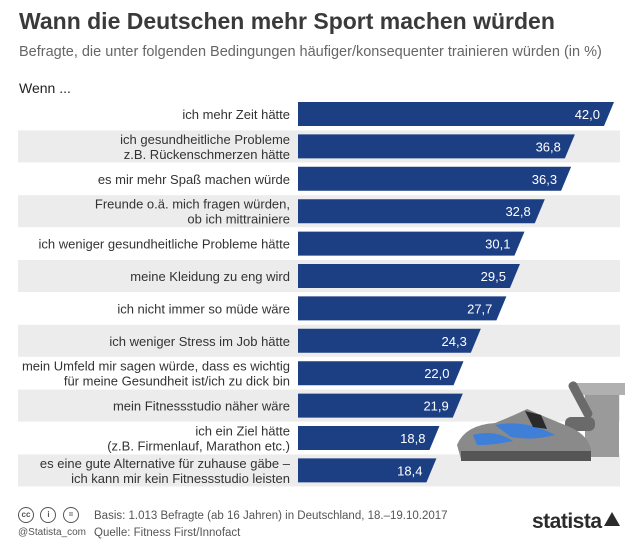  I want to click on data-label: 21,9, so click(435, 406).